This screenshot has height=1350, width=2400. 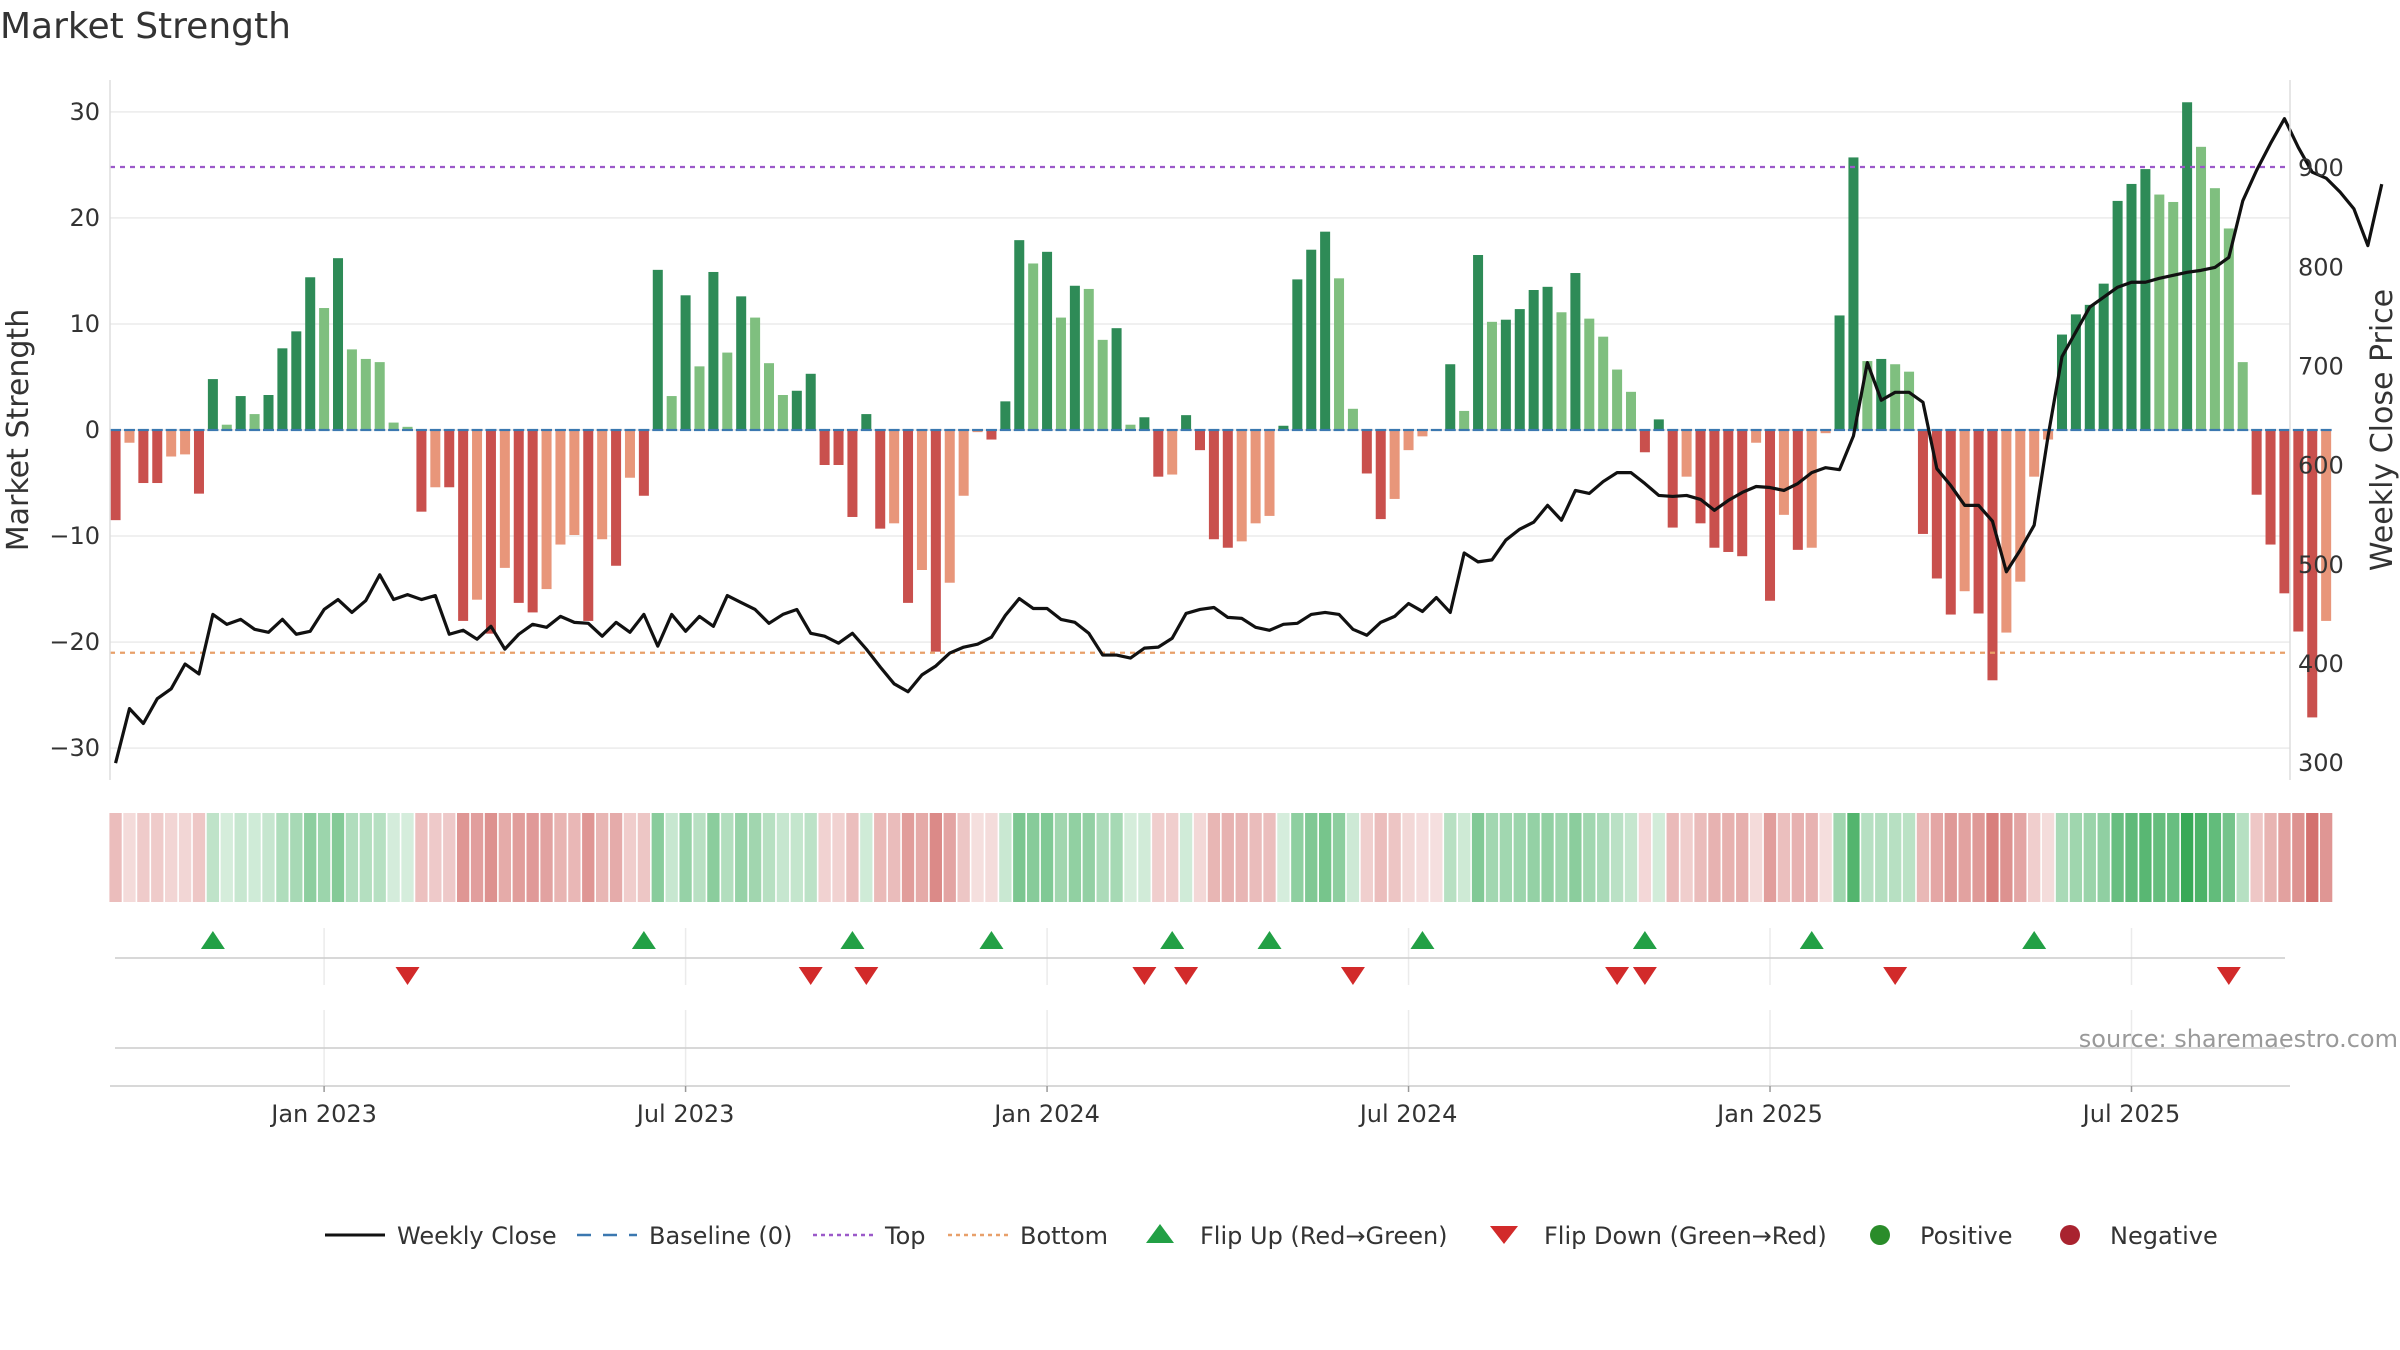 I want to click on y-left-tick-label: −10, so click(x=74, y=536).